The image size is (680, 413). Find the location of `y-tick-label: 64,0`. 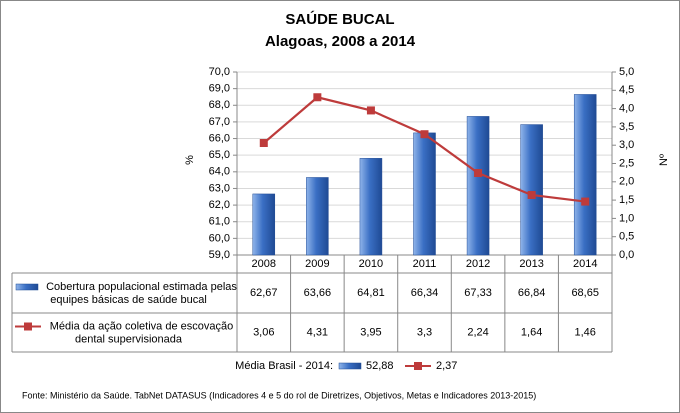

y-tick-label: 64,0 is located at coordinates (219, 172).